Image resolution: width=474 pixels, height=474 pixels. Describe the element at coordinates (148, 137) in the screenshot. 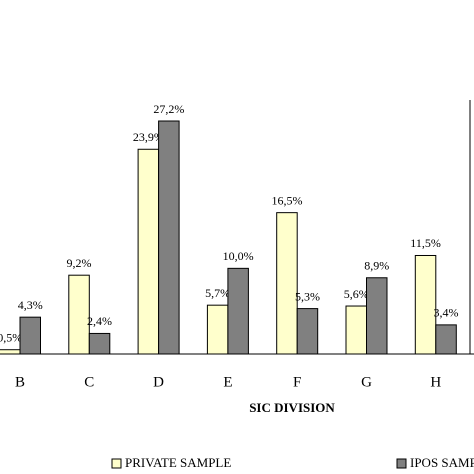

I see `value-label: 23,9%` at that location.